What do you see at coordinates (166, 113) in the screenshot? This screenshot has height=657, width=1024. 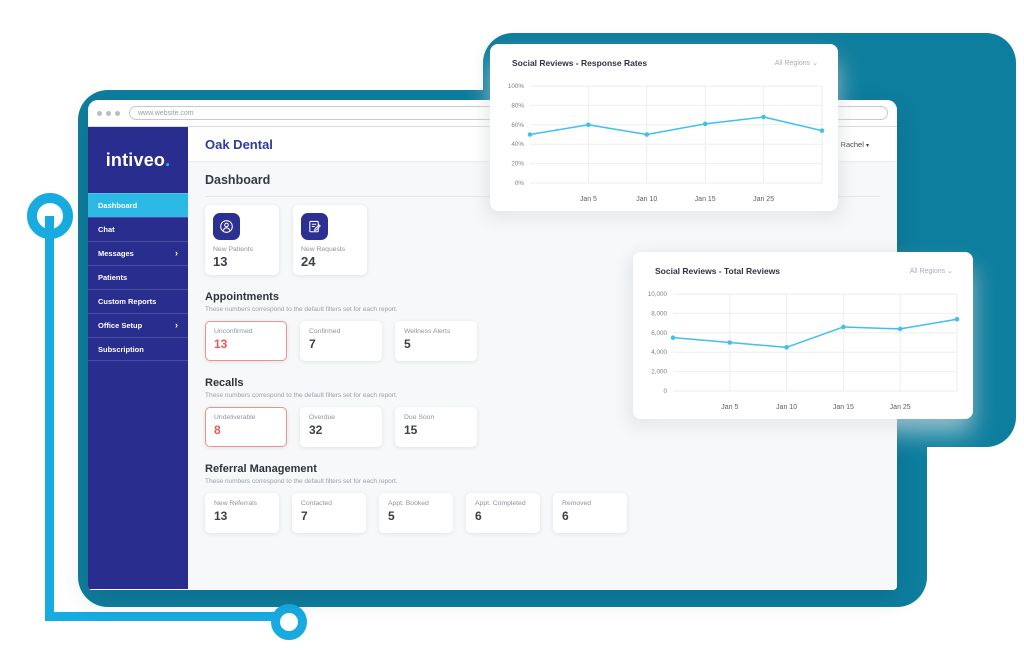 I see `url-text: www.website.com` at bounding box center [166, 113].